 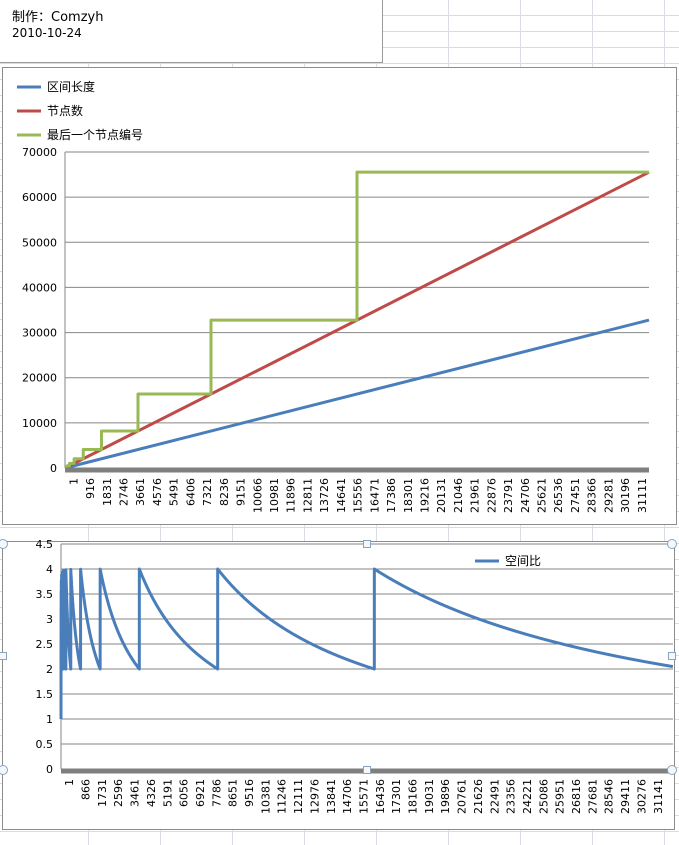 I want to click on x-tick-label: 8236, so click(x=224, y=492).